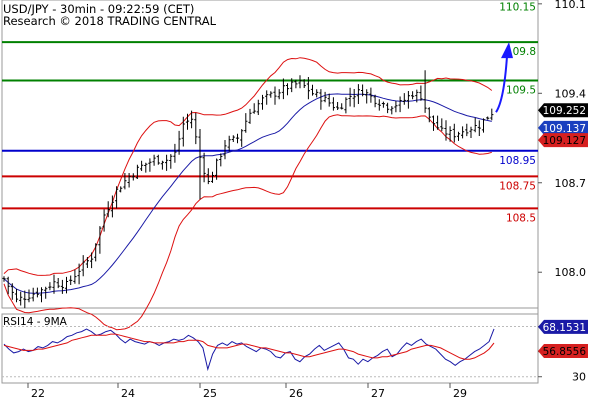 The width and height of the screenshot is (590, 400). What do you see at coordinates (517, 7) in the screenshot?
I see `level-label: 110.15` at bounding box center [517, 7].